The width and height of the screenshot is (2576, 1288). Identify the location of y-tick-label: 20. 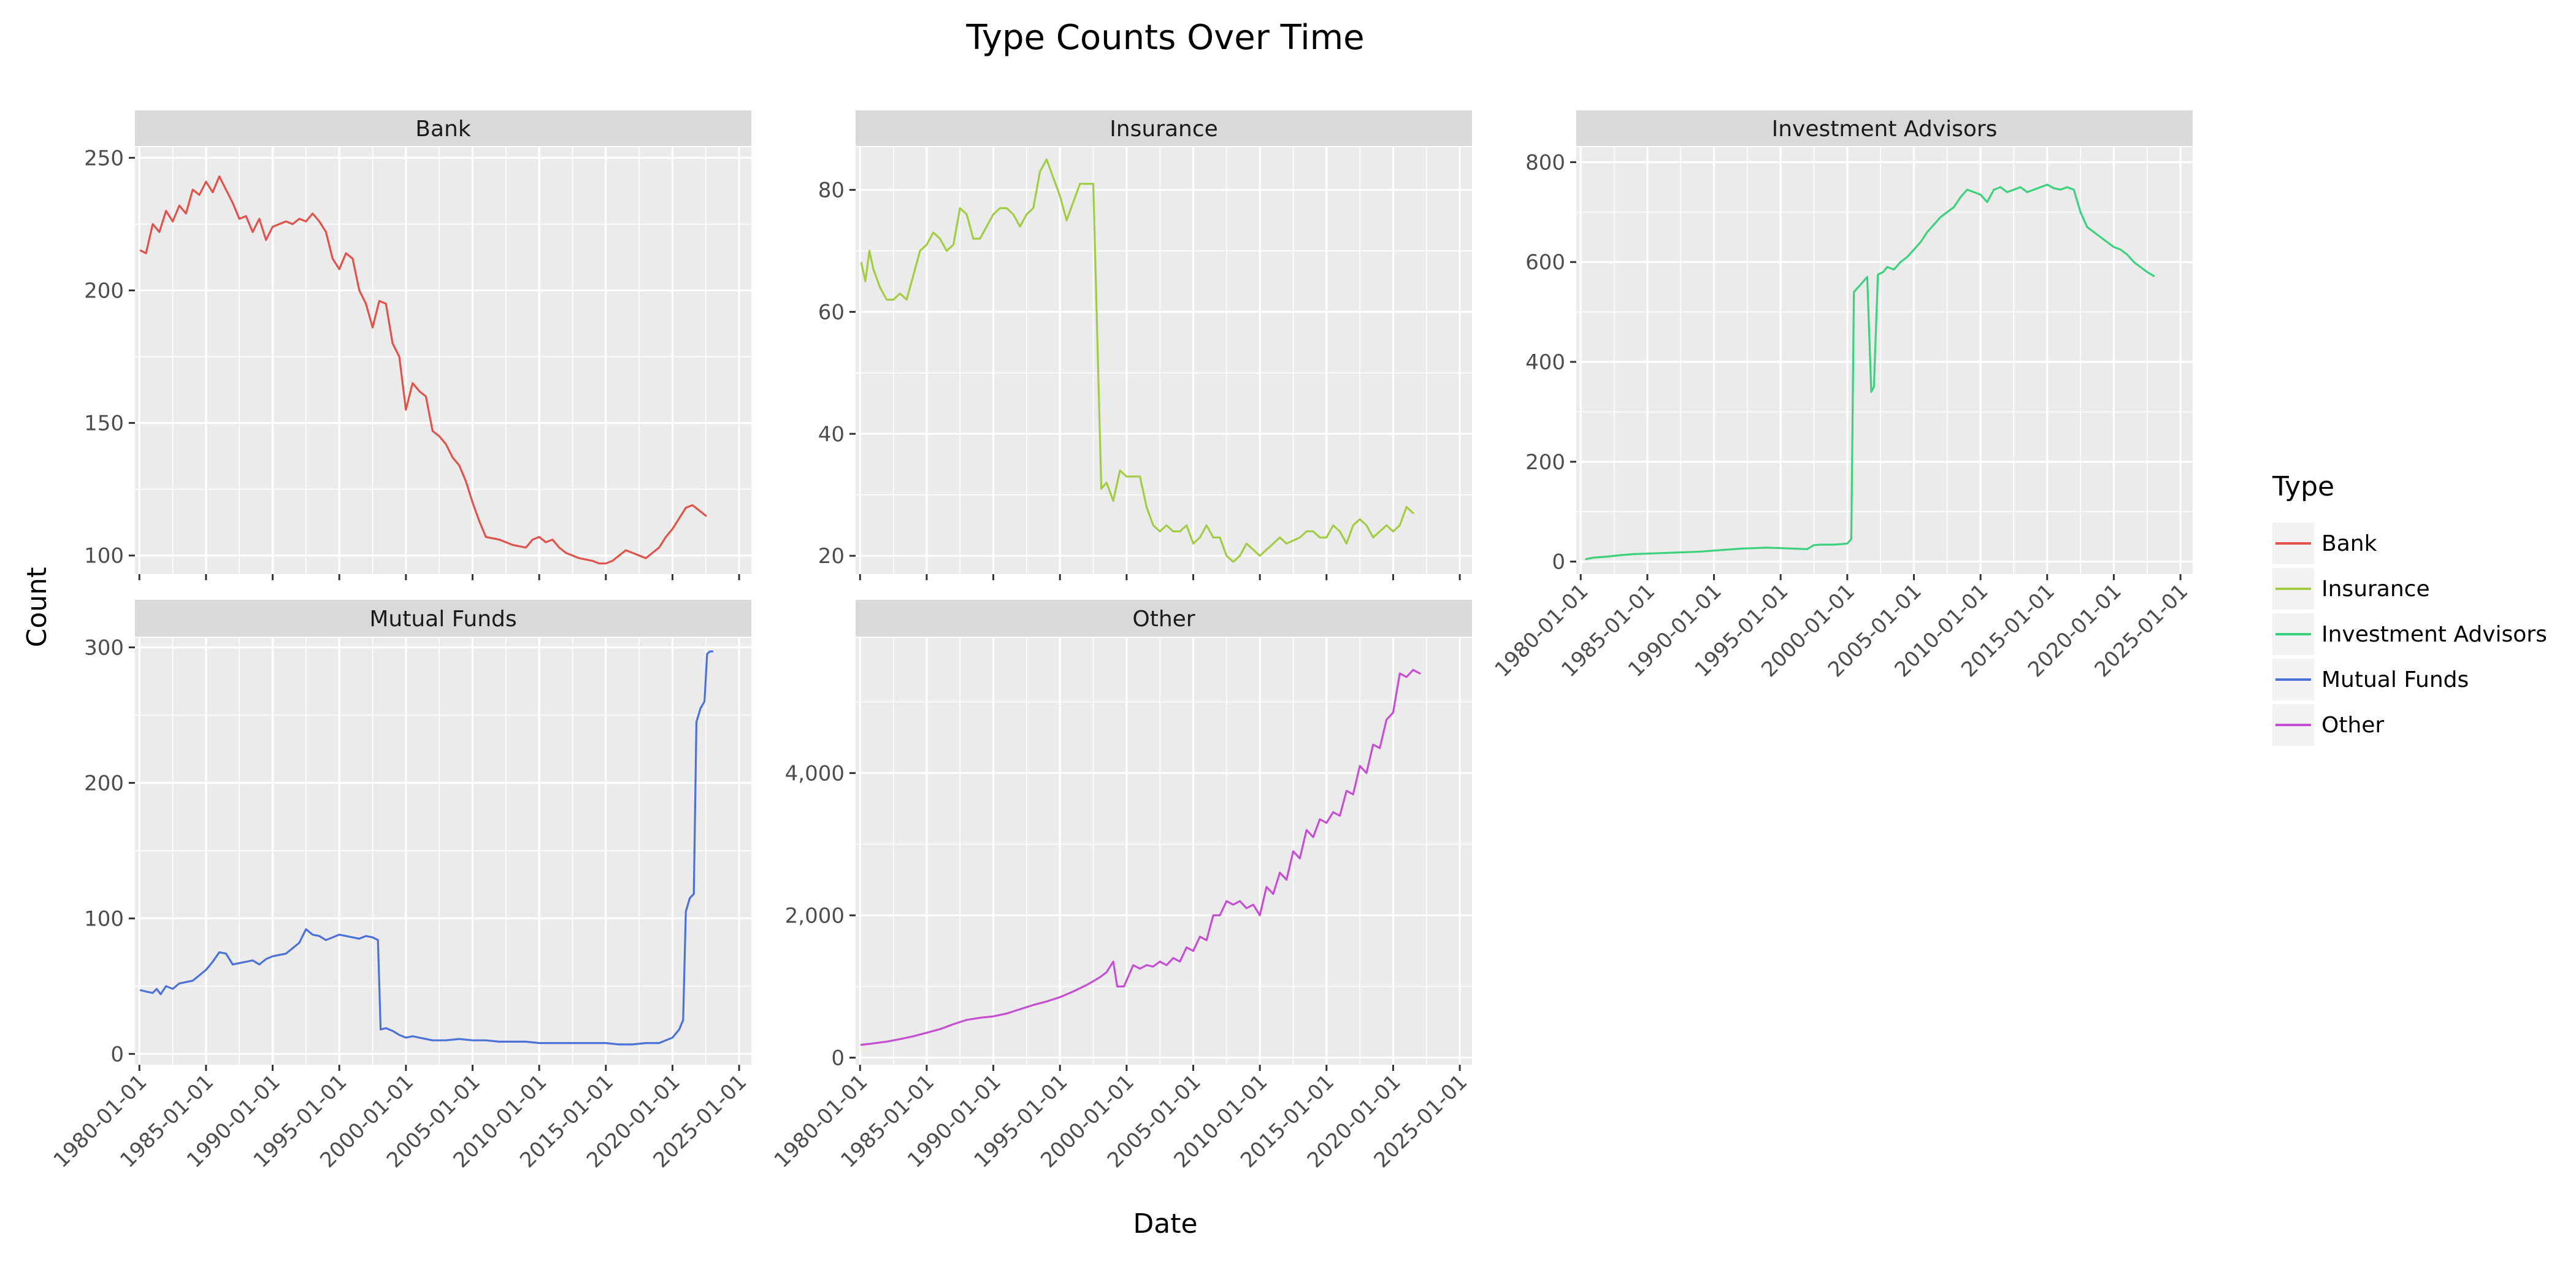
(831, 556).